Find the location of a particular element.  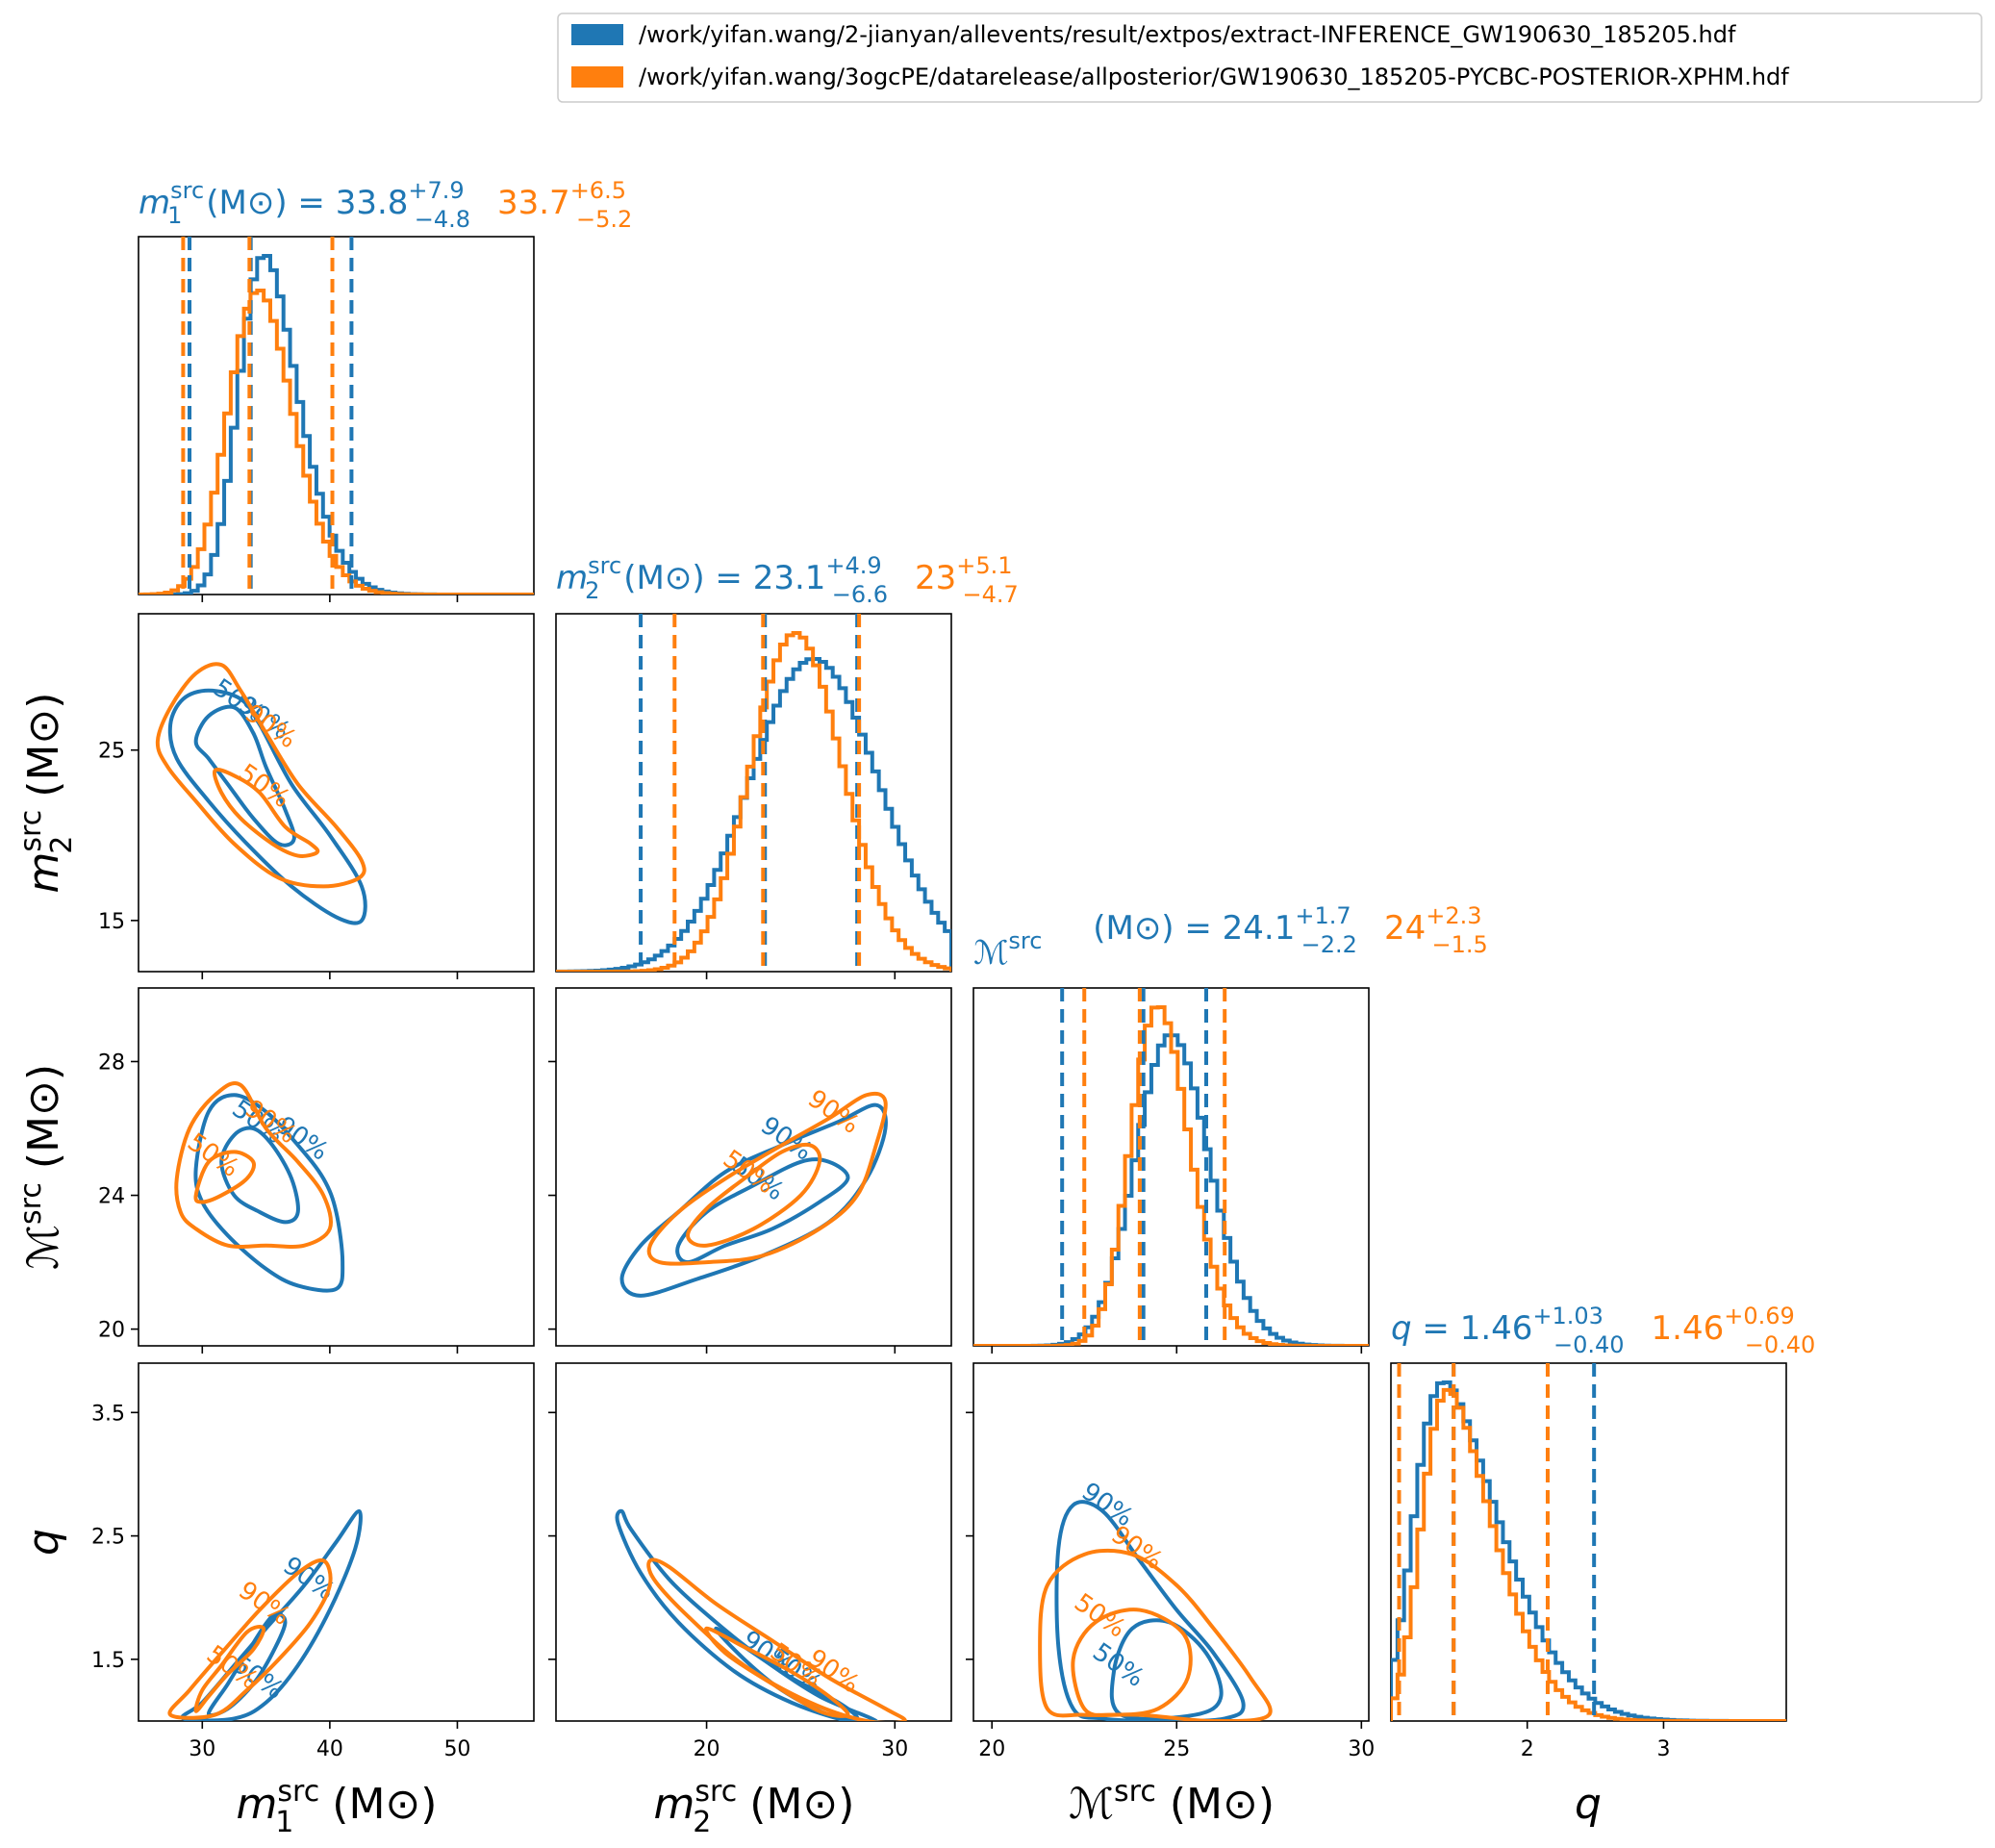

y-tick-label: 1.5 is located at coordinates (108, 1661).